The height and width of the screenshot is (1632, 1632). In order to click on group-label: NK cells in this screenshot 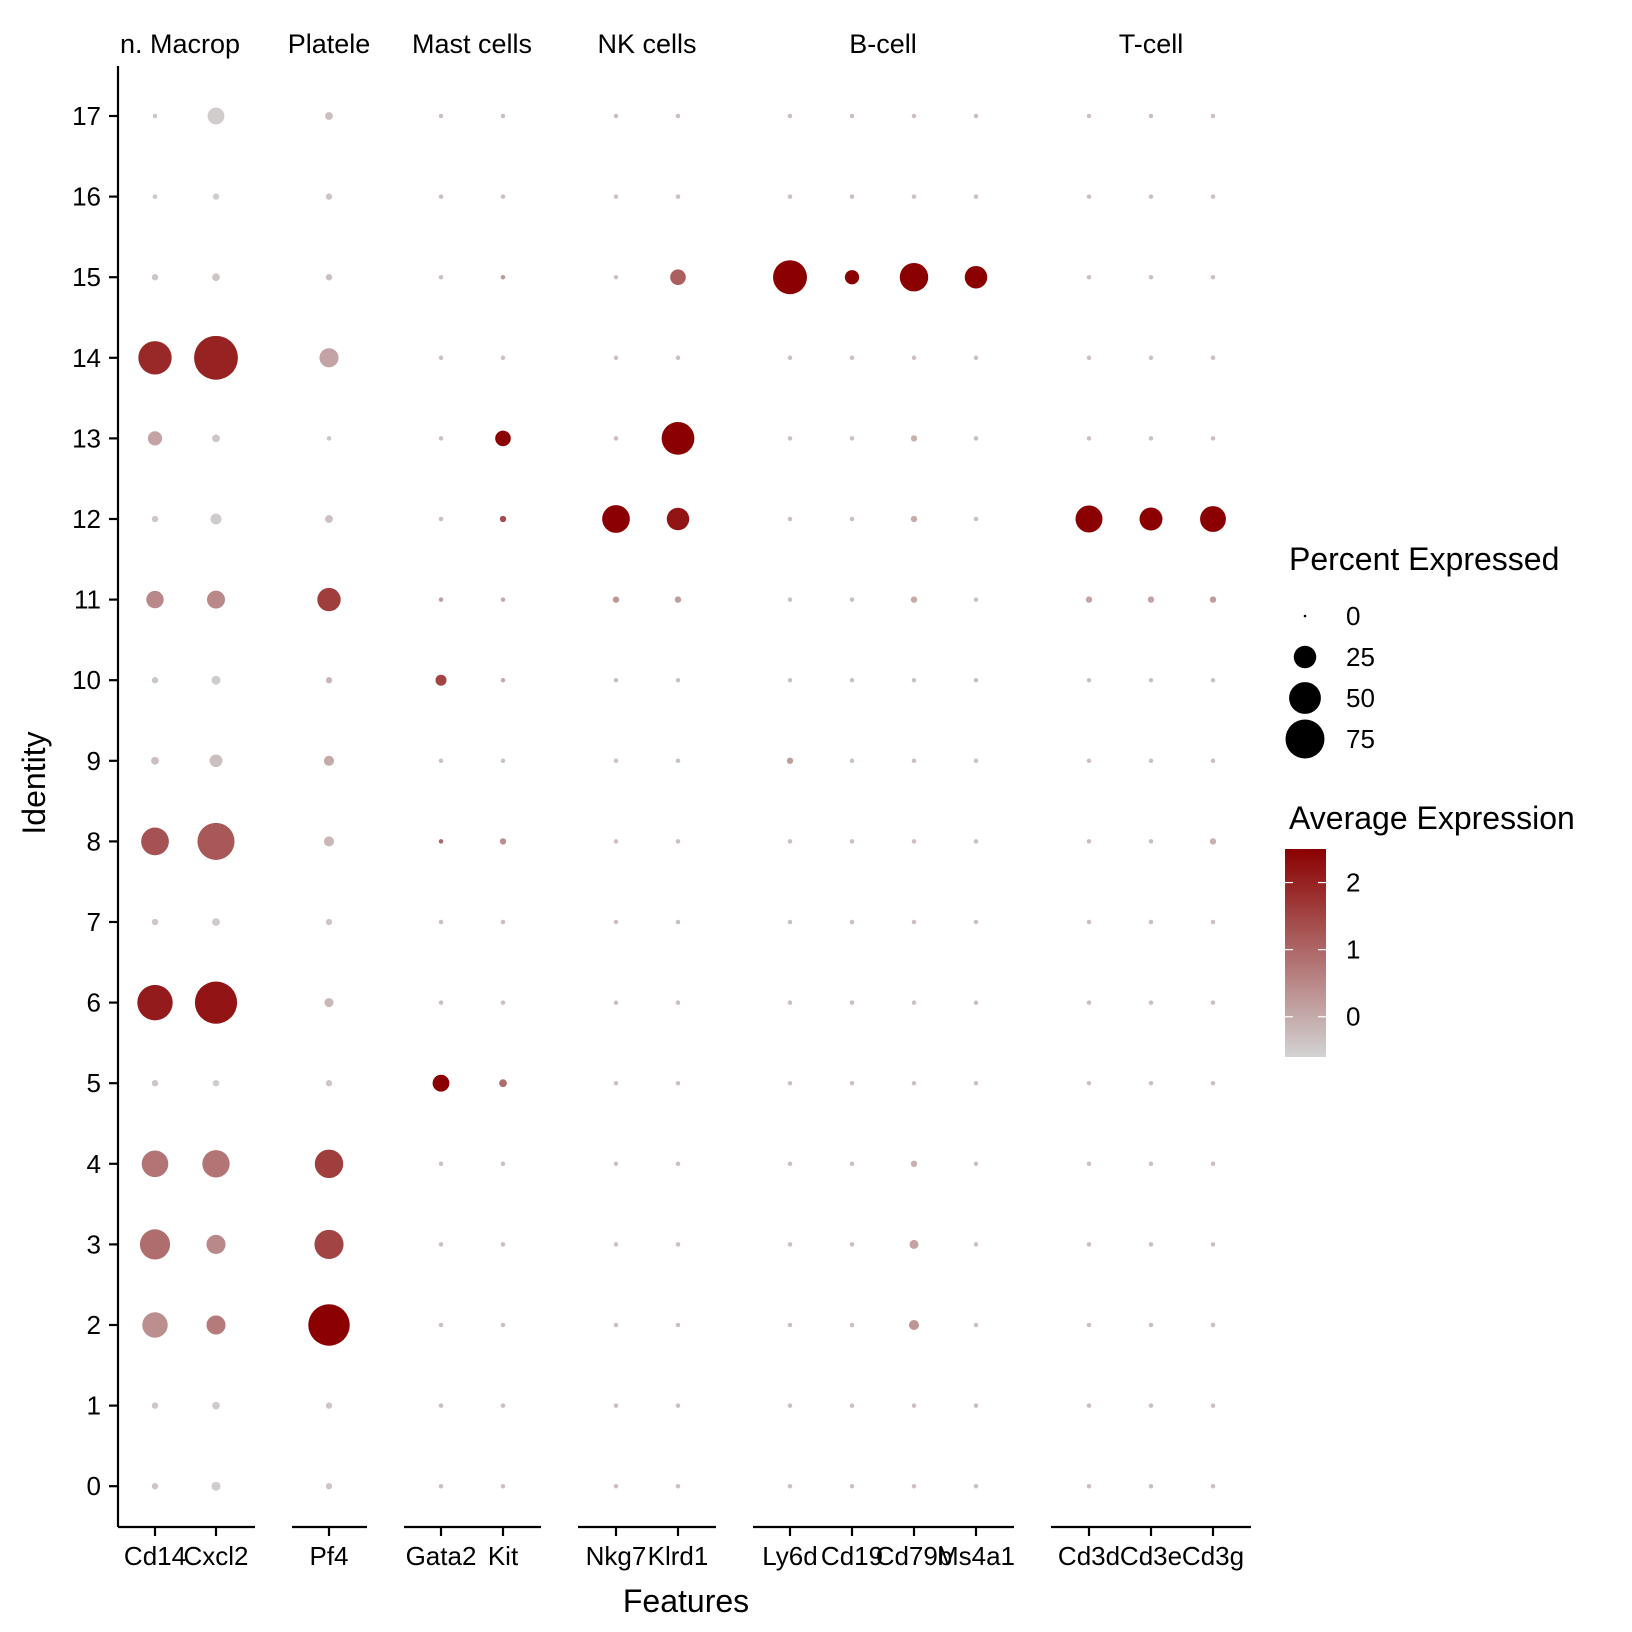, I will do `click(646, 44)`.